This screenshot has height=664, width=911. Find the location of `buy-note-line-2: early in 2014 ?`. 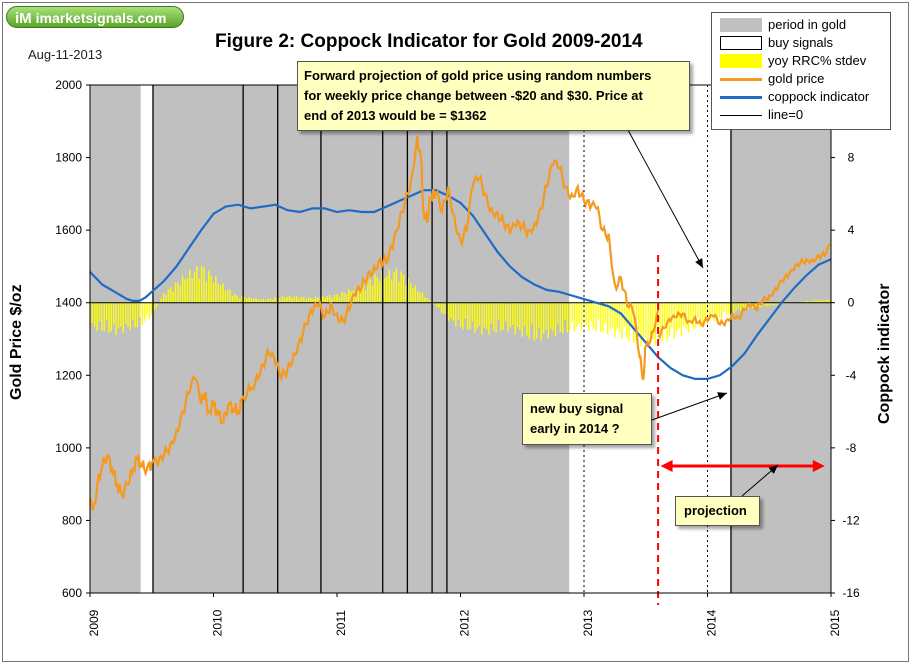

buy-note-line-2: early in 2014 ? is located at coordinates (575, 428).